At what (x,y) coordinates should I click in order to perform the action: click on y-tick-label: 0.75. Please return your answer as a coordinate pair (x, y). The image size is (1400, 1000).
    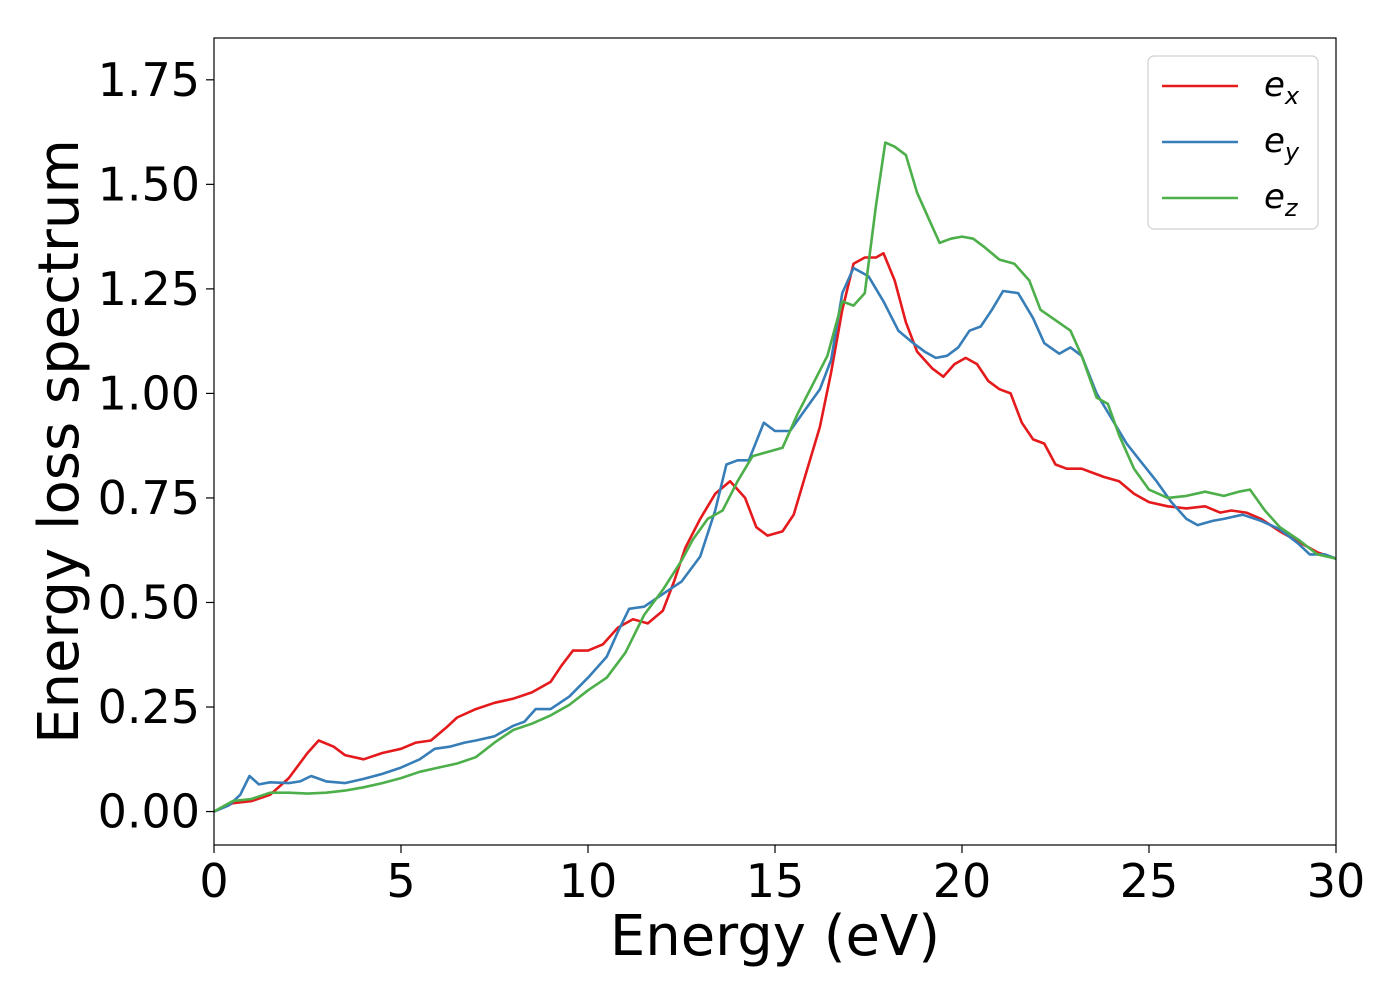
    Looking at the image, I should click on (149, 498).